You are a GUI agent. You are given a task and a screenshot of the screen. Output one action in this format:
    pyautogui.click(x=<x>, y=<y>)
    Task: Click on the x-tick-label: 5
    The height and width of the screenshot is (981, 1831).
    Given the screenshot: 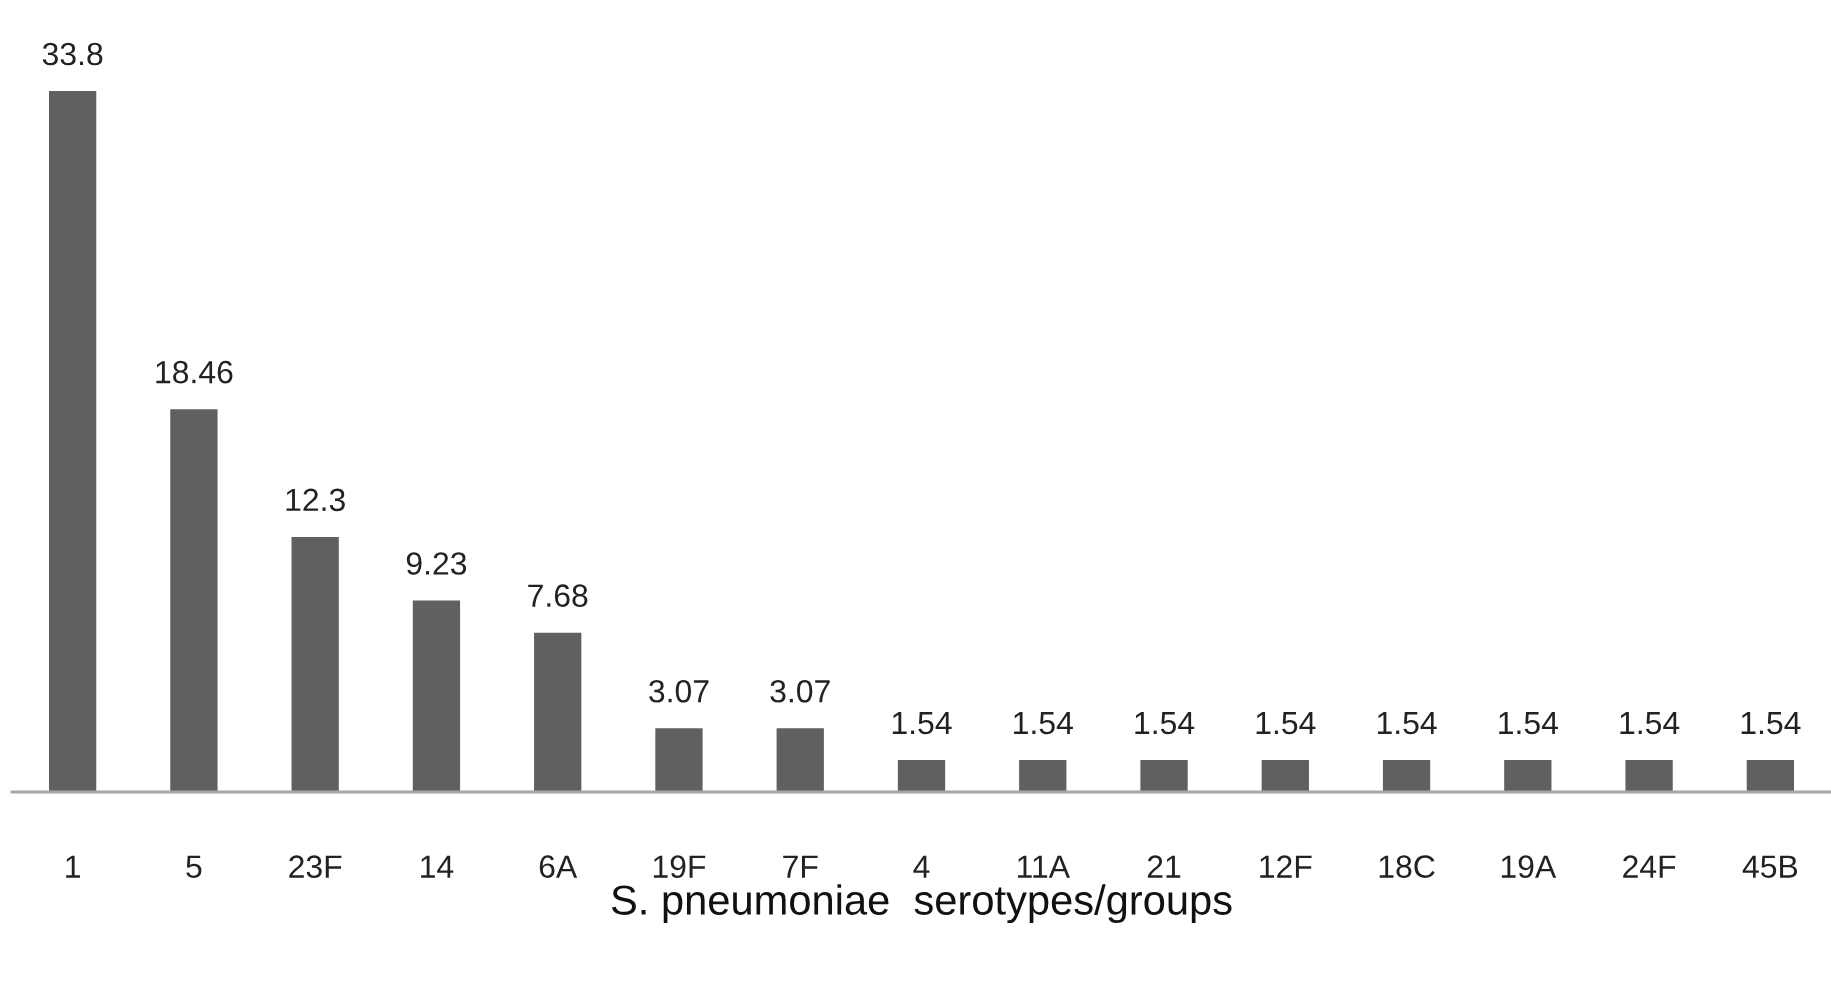 What is the action you would take?
    pyautogui.click(x=194, y=866)
    